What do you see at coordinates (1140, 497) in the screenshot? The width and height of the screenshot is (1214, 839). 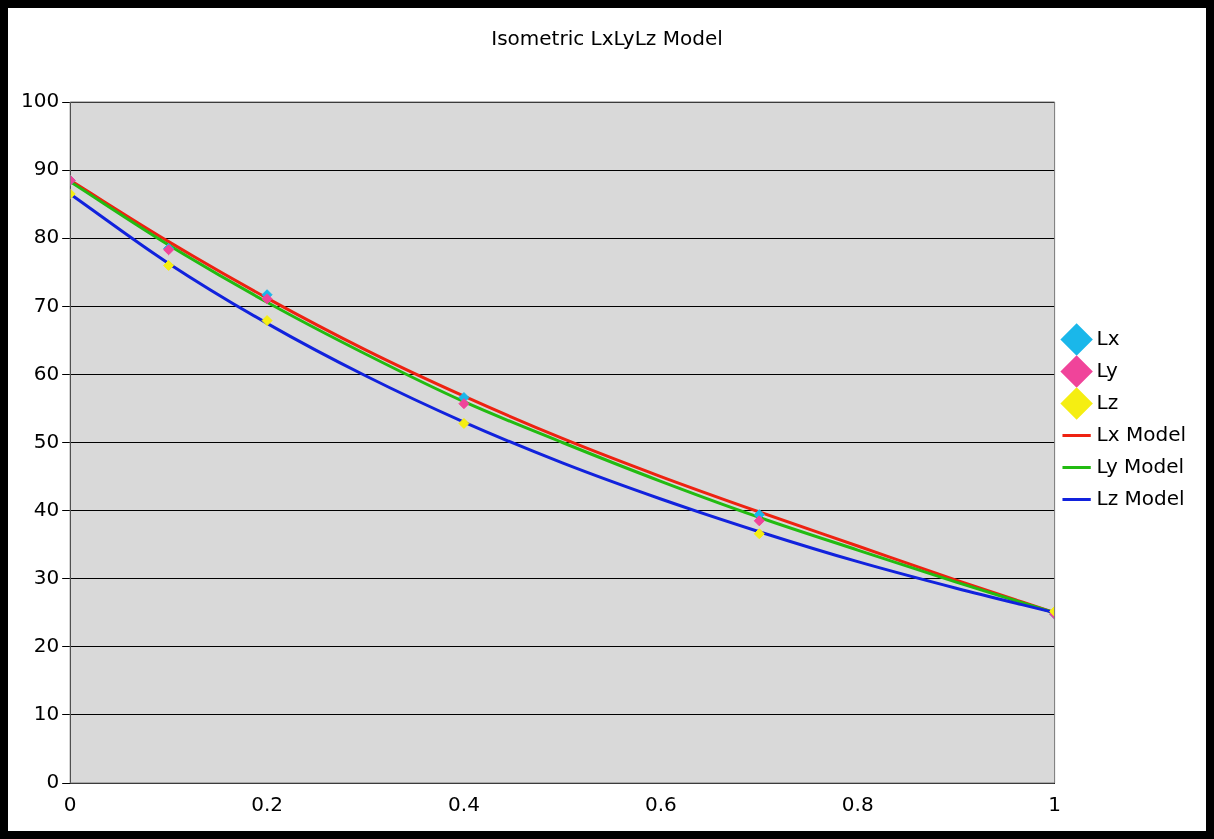 I see `legend-label: Lz Model` at bounding box center [1140, 497].